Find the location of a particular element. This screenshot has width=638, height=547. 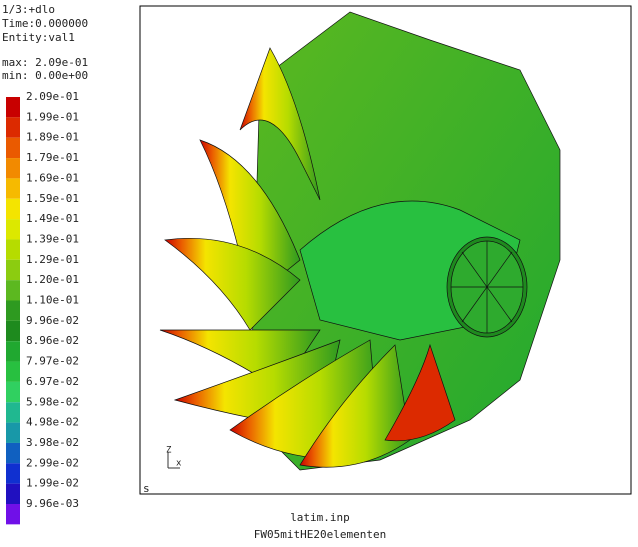

footer-file: latim.inp is located at coordinates (320, 517).